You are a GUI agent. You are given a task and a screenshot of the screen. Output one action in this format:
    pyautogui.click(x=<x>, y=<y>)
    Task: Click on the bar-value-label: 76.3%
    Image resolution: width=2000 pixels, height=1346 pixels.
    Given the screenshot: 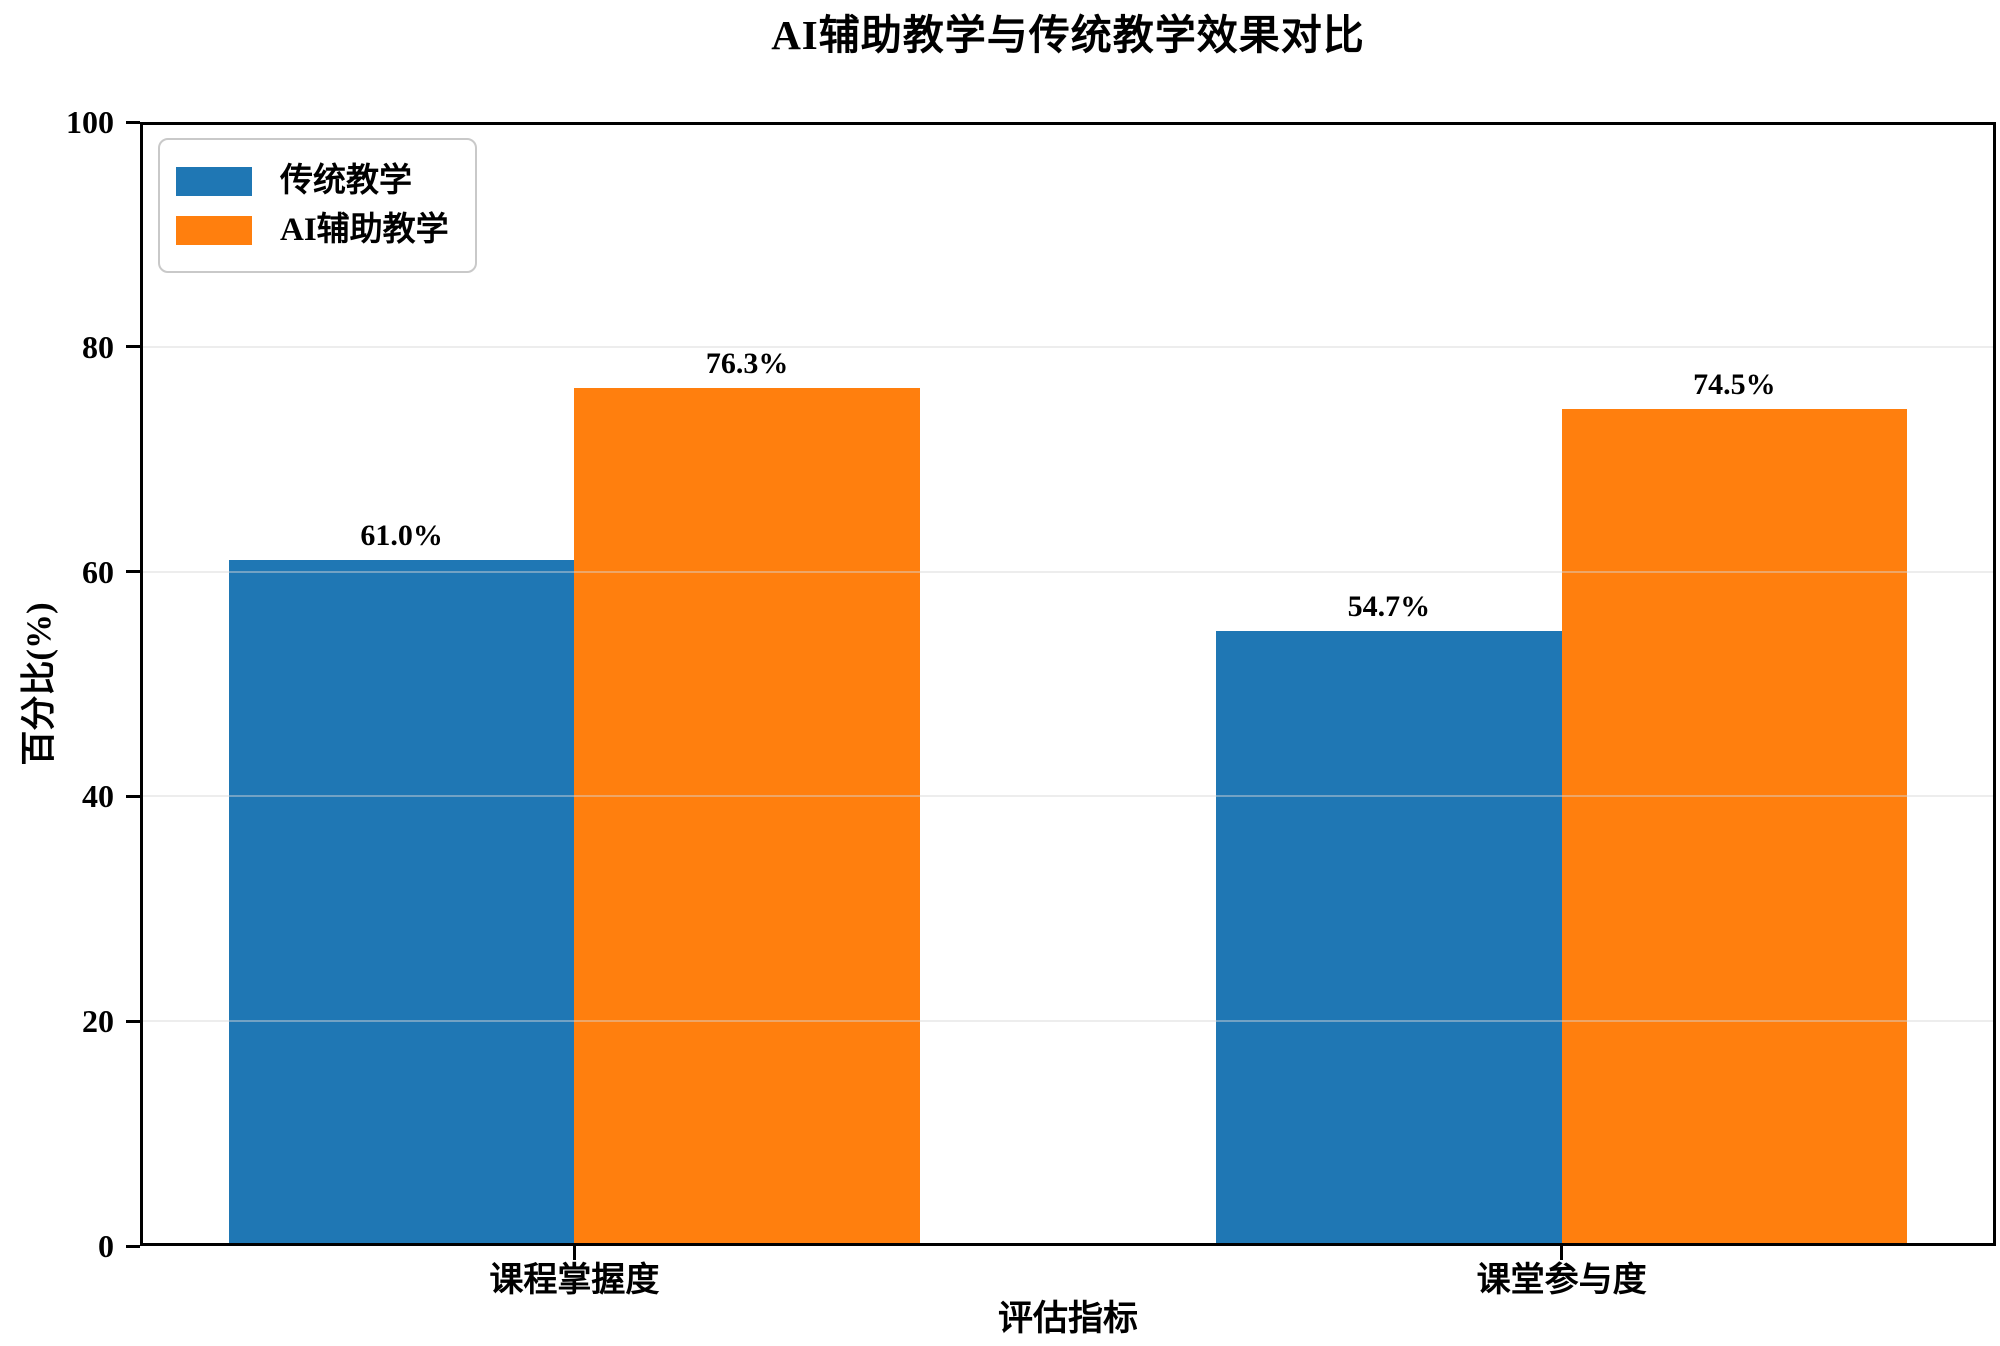 What is the action you would take?
    pyautogui.click(x=747, y=364)
    